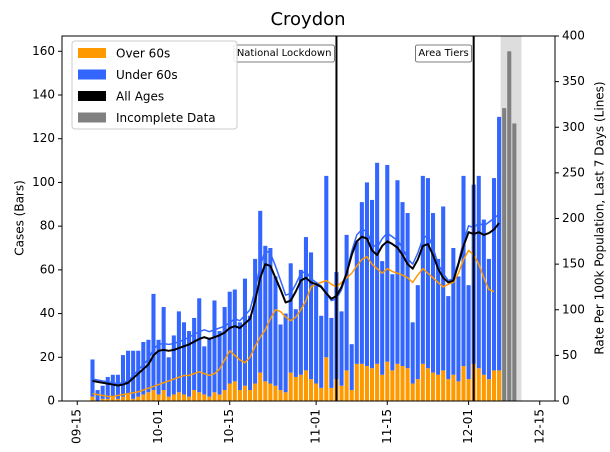  I want to click on legend-label: All Ages, so click(140, 97).